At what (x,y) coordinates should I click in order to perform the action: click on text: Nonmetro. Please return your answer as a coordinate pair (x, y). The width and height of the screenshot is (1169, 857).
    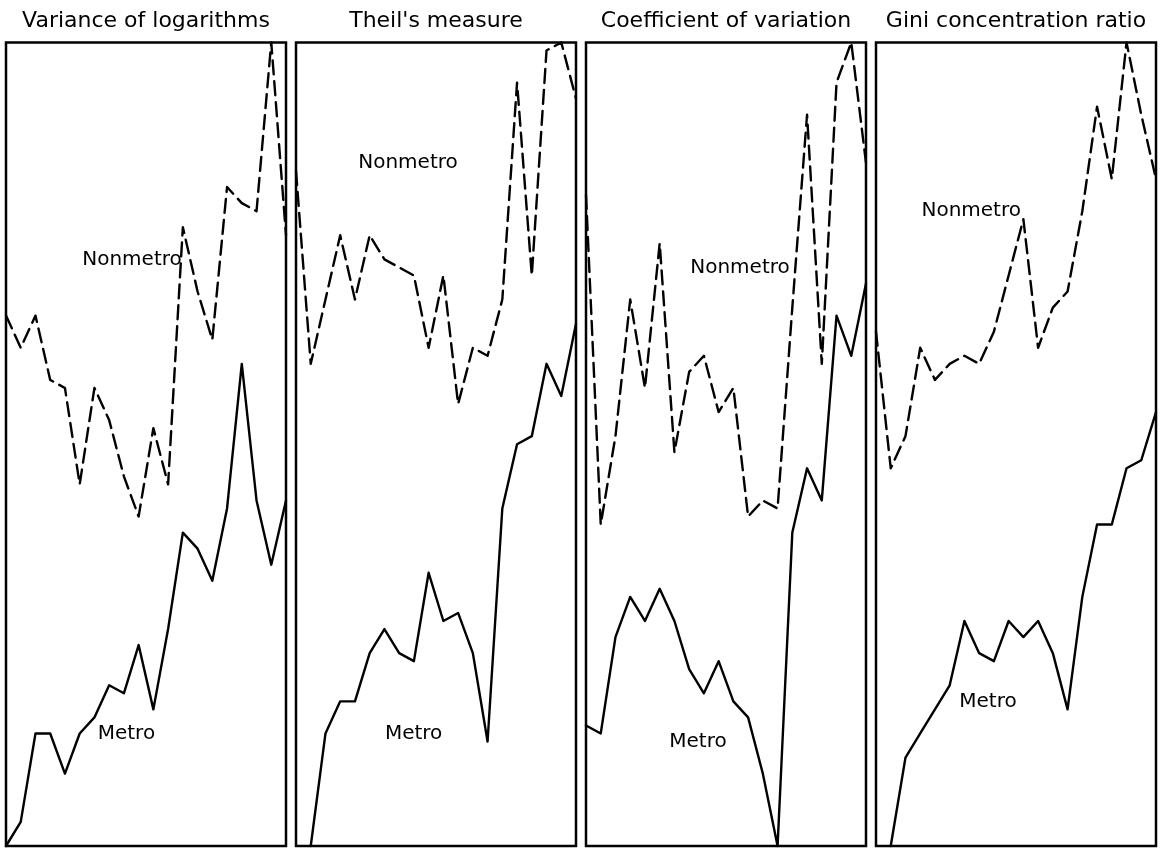
    Looking at the image, I should click on (408, 161).